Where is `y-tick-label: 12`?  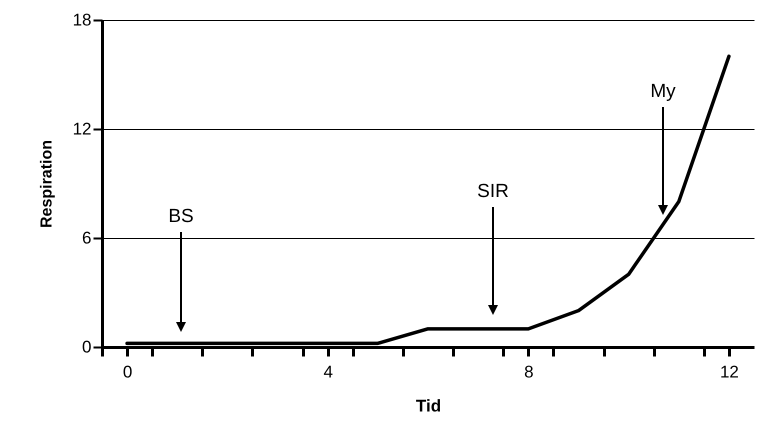 y-tick-label: 12 is located at coordinates (82, 129).